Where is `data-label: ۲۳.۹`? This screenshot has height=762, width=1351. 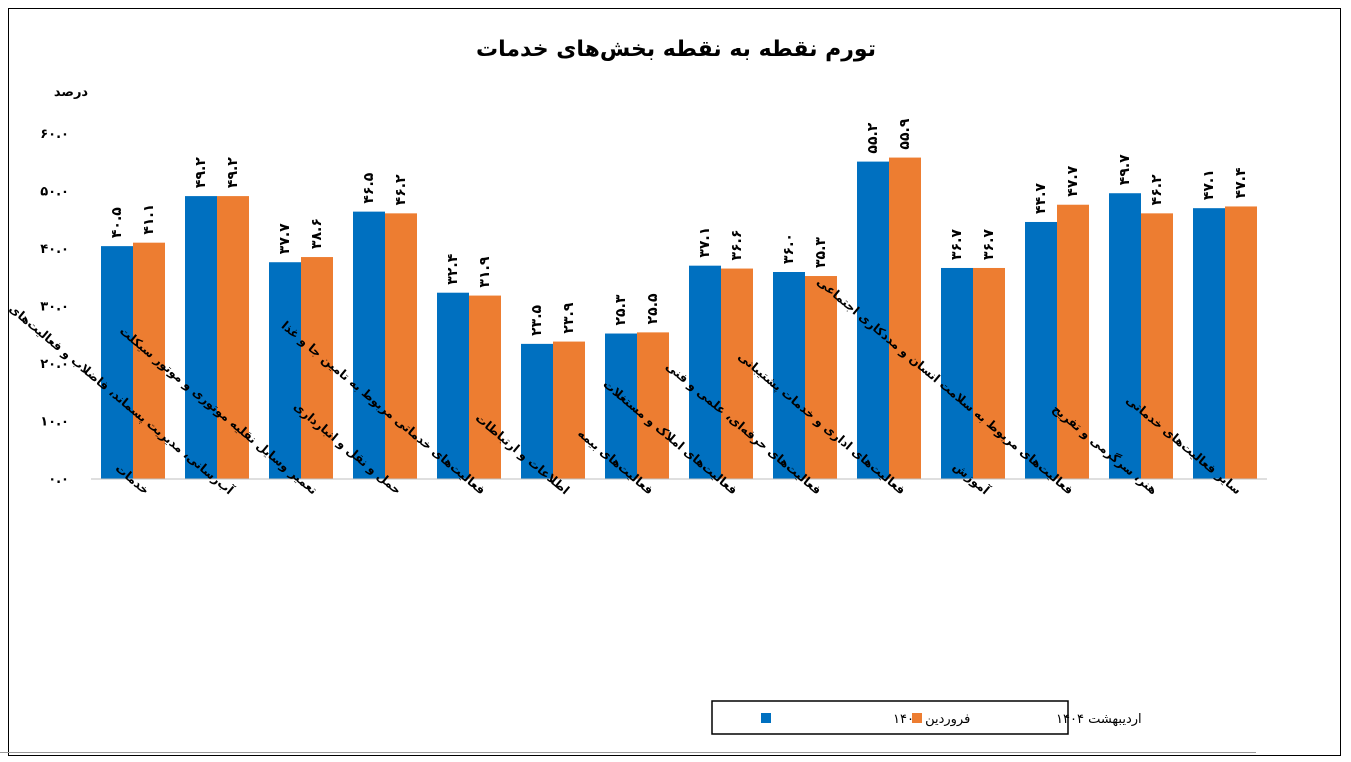
data-label: ۲۳.۹ is located at coordinates (569, 317).